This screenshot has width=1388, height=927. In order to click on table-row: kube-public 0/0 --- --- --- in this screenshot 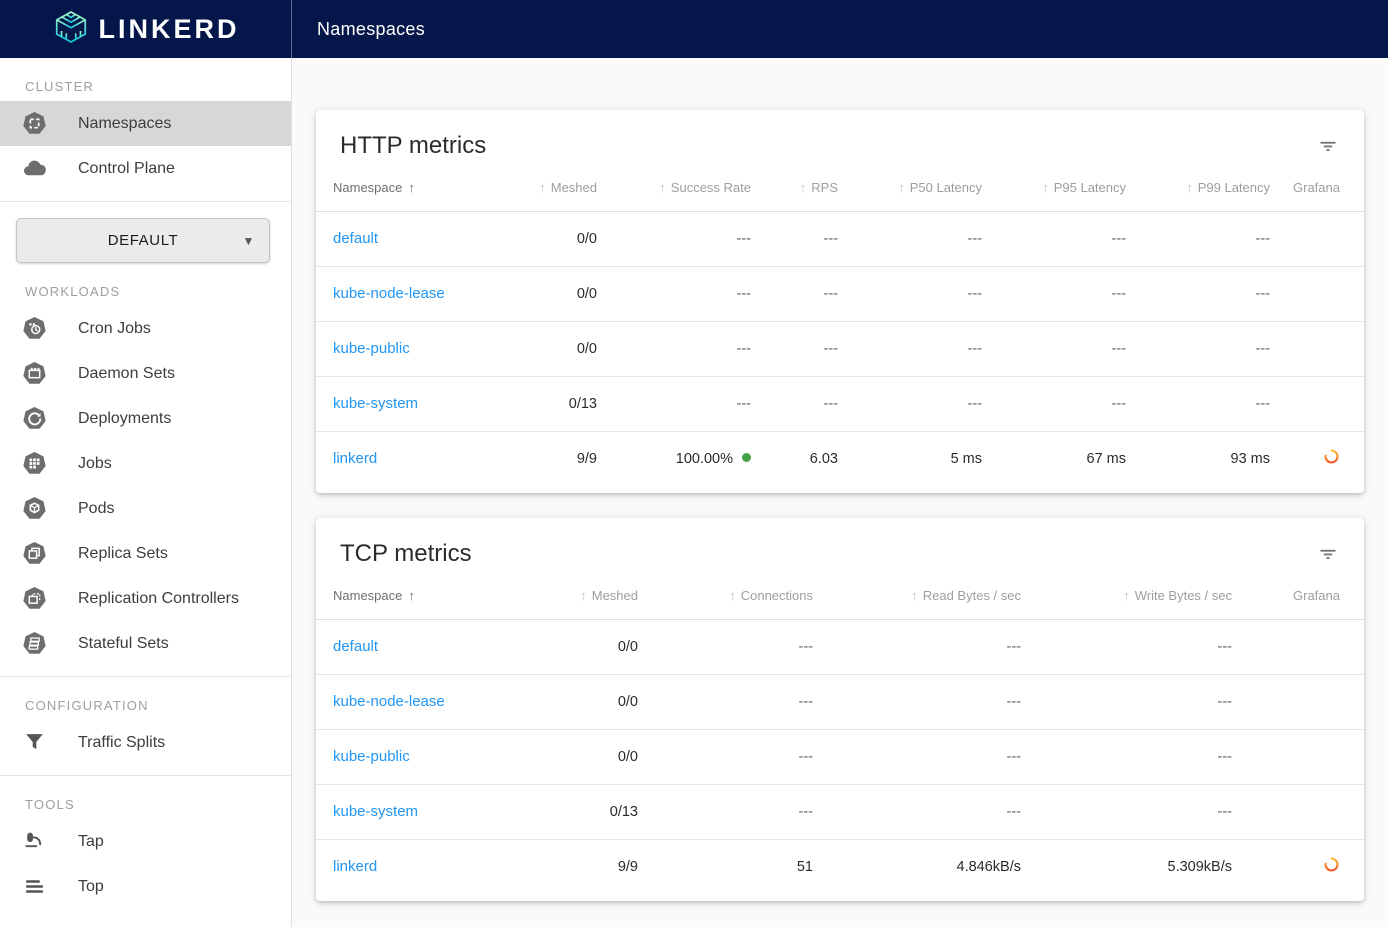, I will do `click(840, 757)`.